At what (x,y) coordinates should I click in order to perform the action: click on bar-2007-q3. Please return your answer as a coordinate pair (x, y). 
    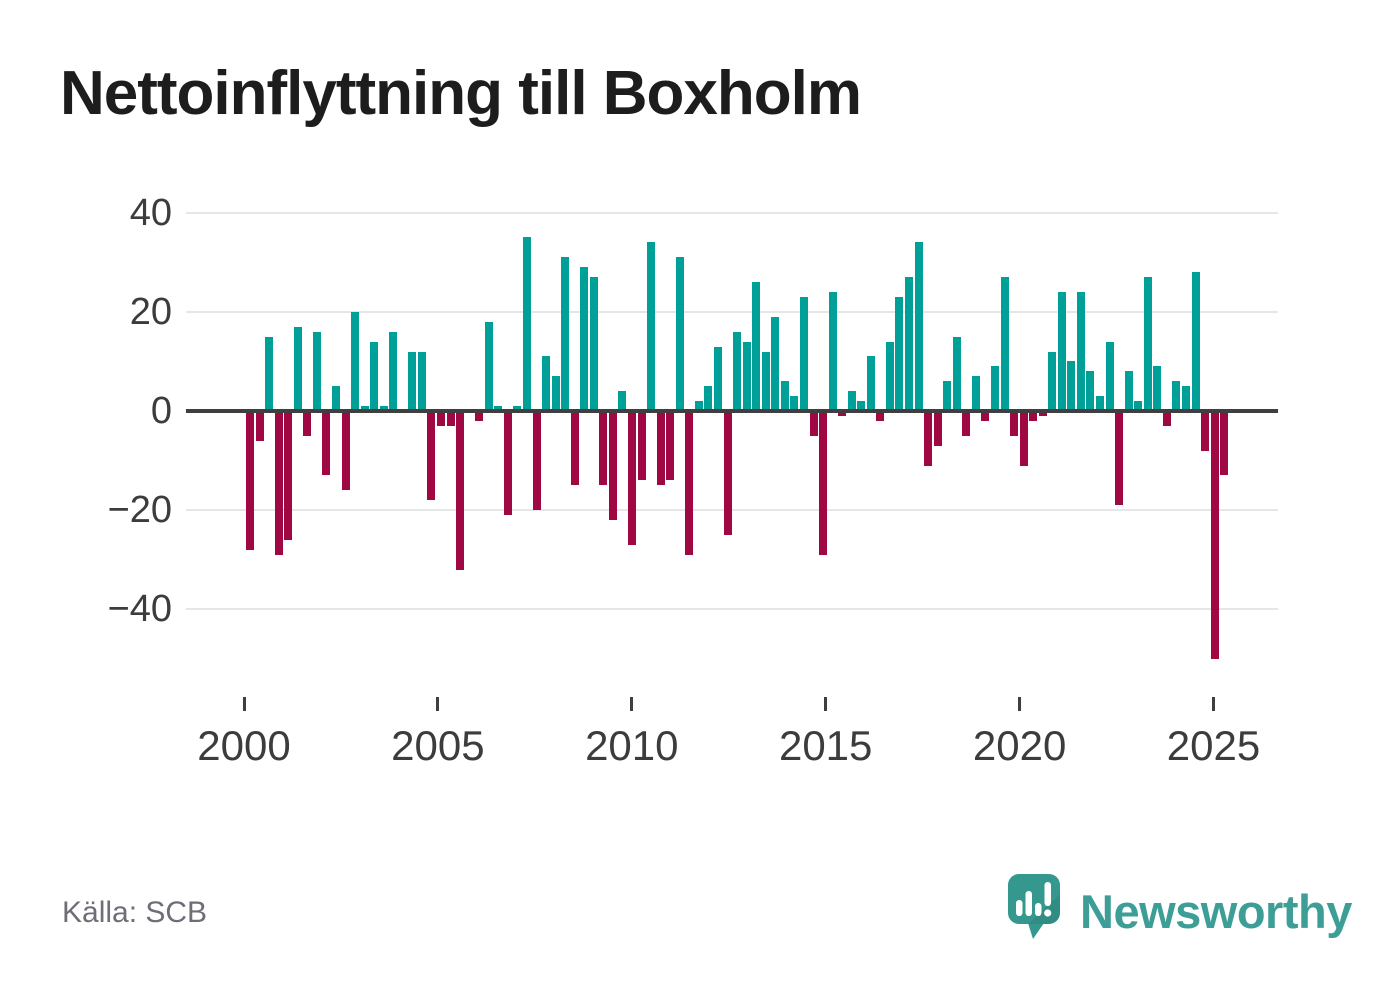
    Looking at the image, I should click on (536, 461).